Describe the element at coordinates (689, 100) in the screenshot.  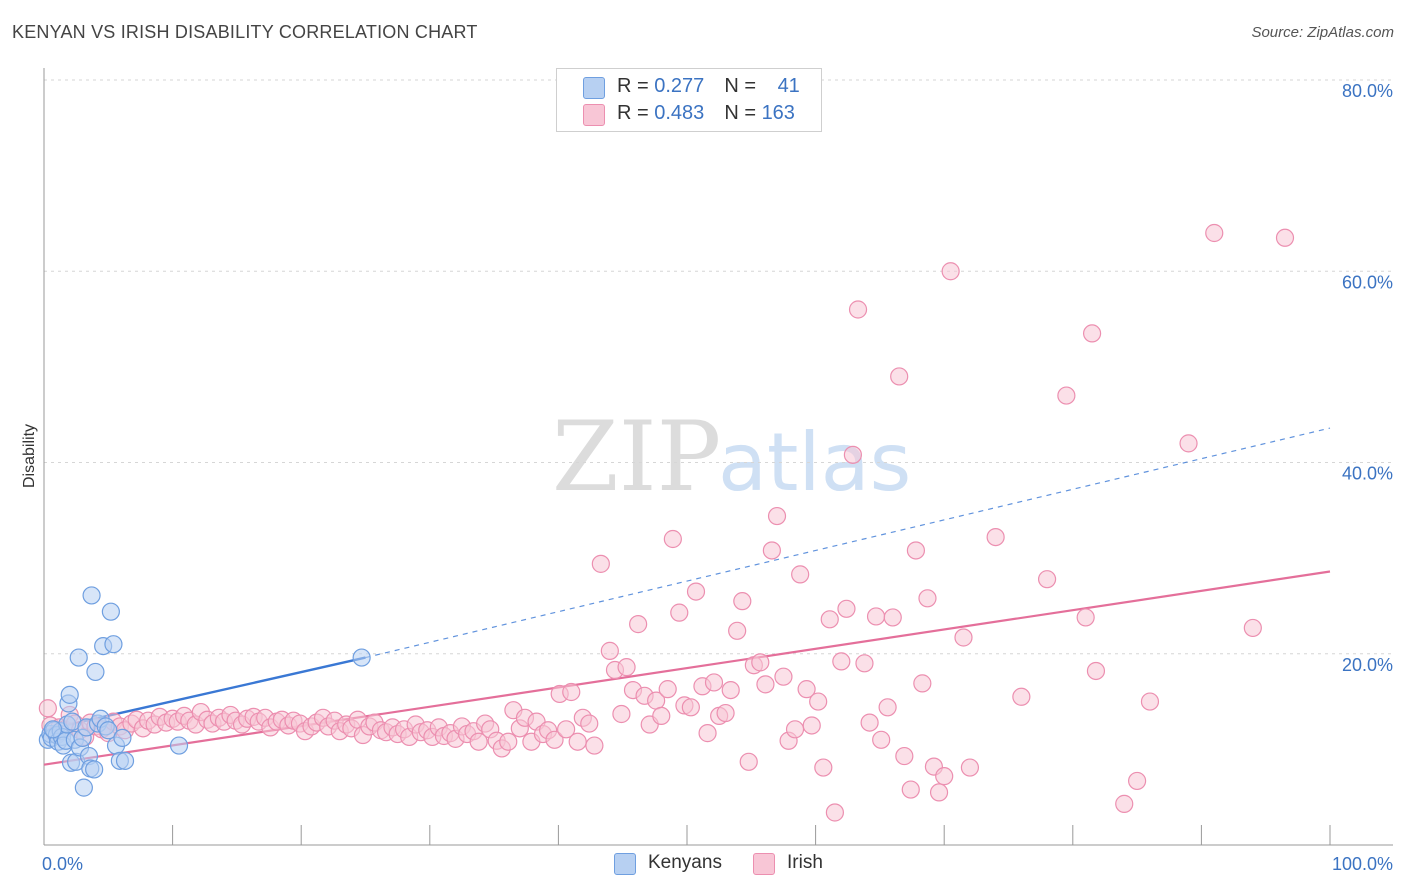
I see `correlation-legend: R = 0.277 N = 41 R = 0.483 N = 163` at that location.